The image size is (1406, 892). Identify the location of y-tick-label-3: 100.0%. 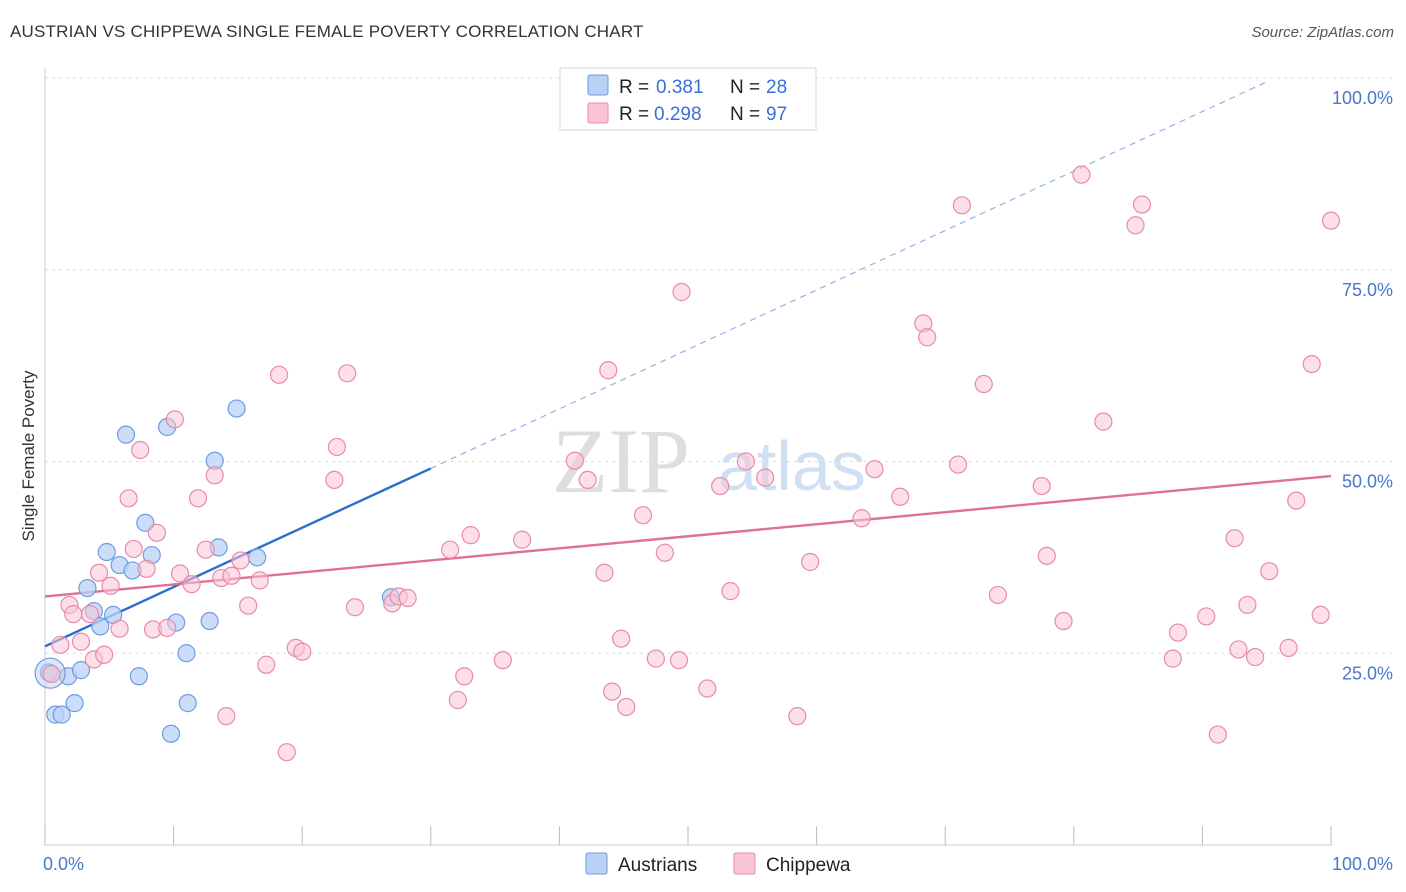
(1362, 98).